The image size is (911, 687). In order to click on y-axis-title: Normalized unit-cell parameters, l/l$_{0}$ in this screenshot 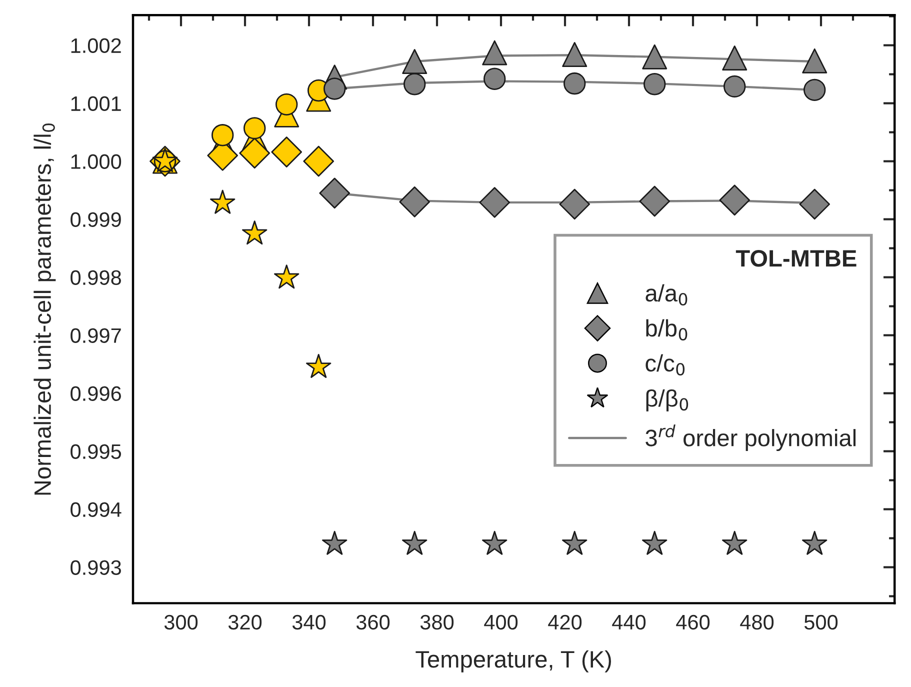, I will do `click(45, 309)`.